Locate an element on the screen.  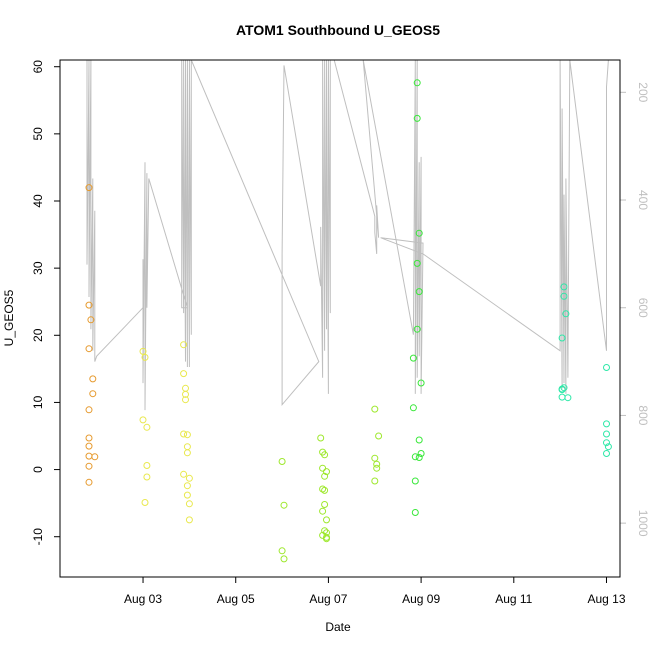
y-tick-label: 60 is located at coordinates (38, 67).